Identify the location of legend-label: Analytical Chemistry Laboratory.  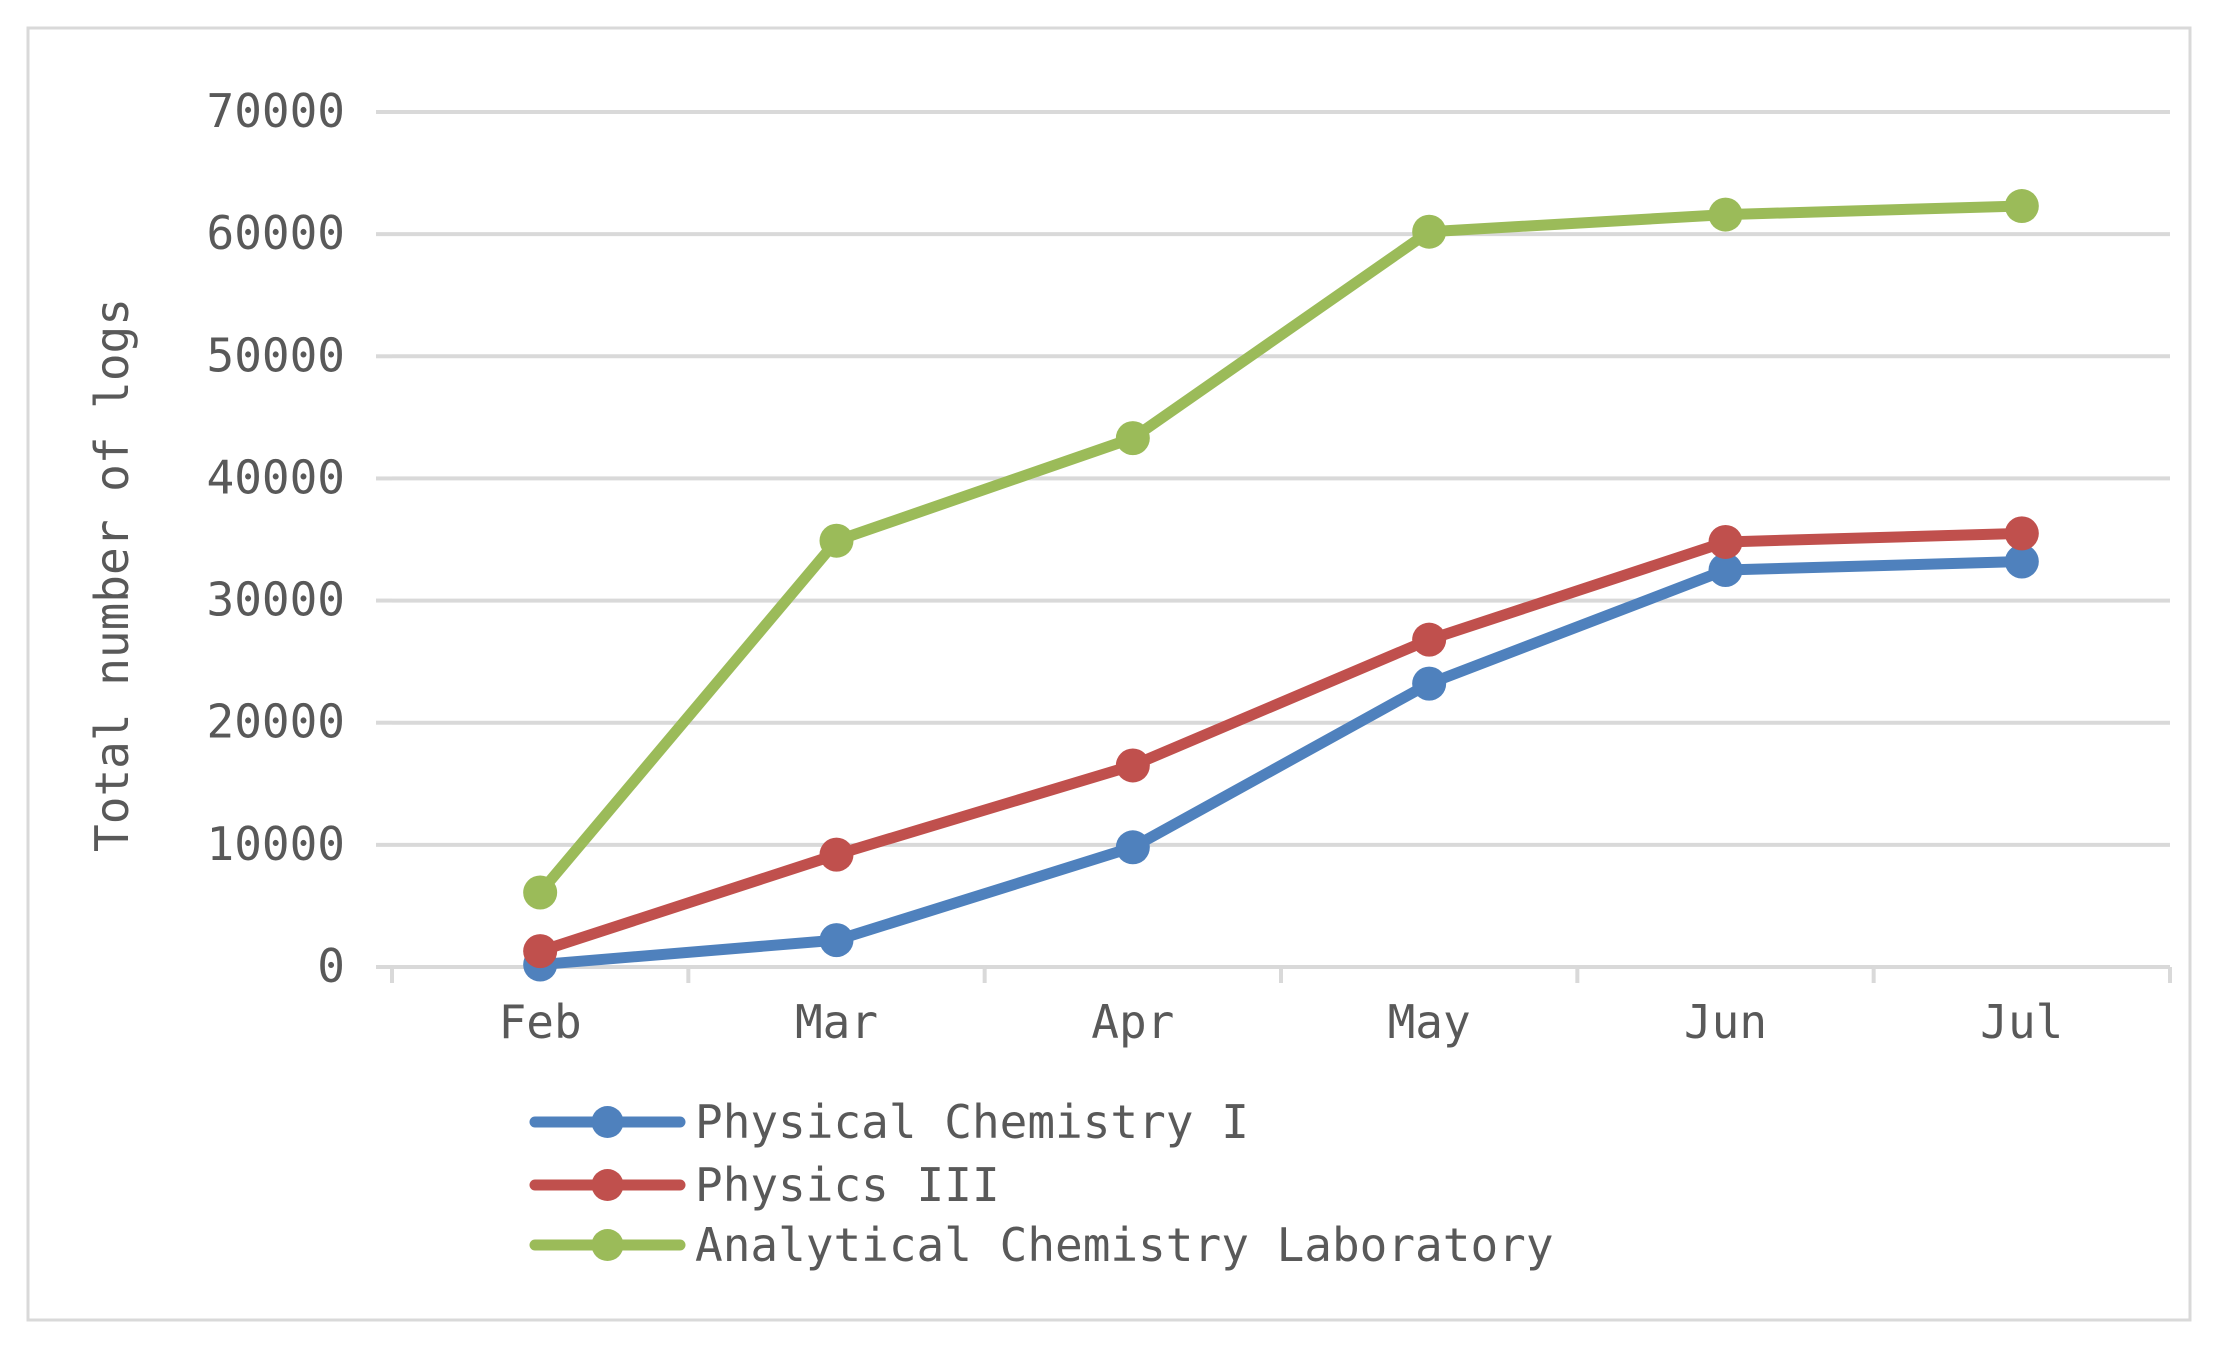
(1124, 1245).